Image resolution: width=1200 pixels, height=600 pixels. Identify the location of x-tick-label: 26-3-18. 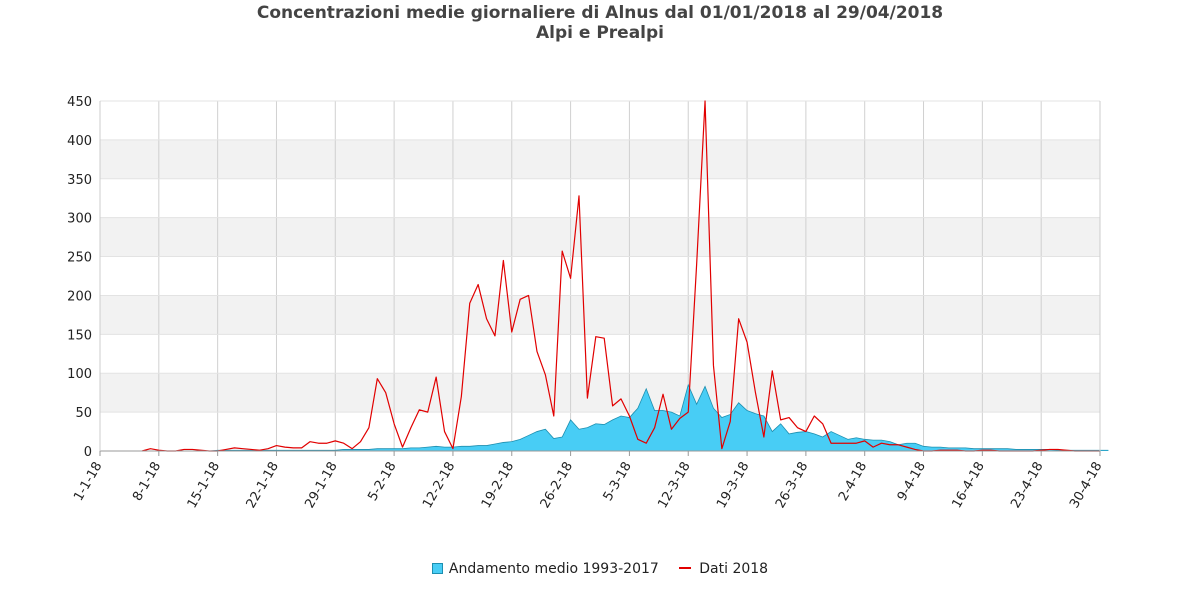
(792, 485).